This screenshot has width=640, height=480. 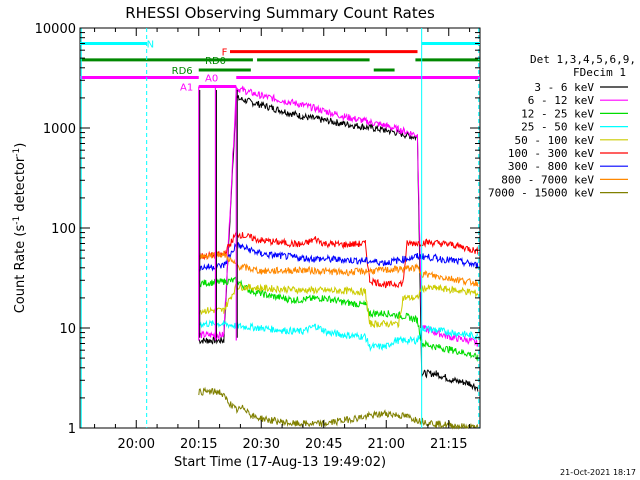 I want to click on flag-label-rd0: RD0, so click(x=215, y=61).